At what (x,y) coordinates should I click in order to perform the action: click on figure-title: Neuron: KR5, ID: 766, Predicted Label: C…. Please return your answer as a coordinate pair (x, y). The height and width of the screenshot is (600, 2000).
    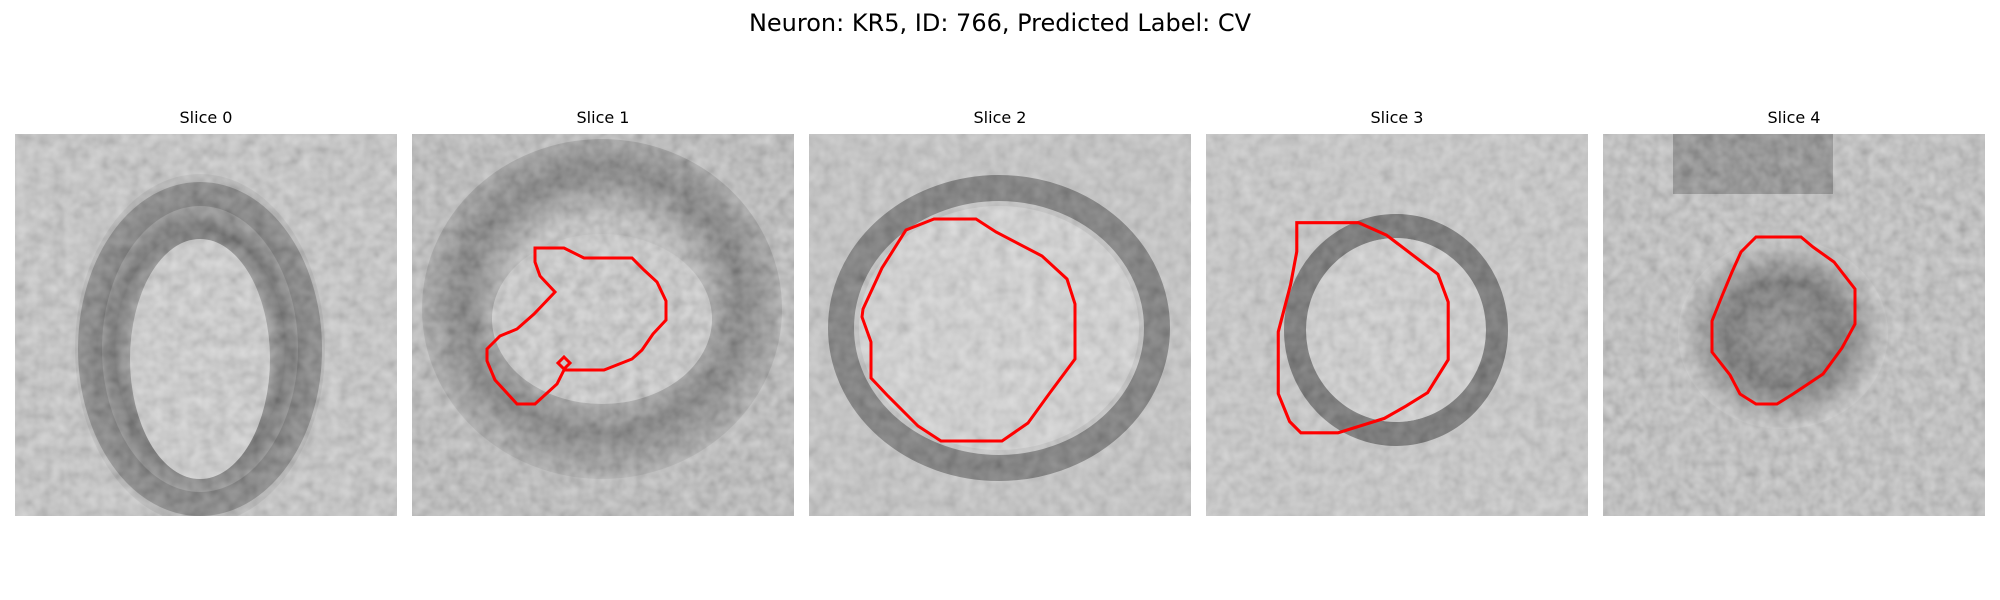
    Looking at the image, I should click on (1000, 23).